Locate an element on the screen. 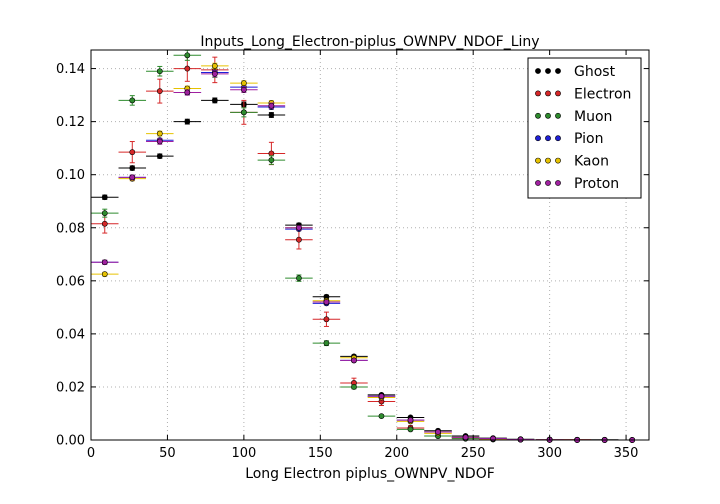 This screenshot has height=504, width=720. legend-label: Kaon is located at coordinates (591, 162).